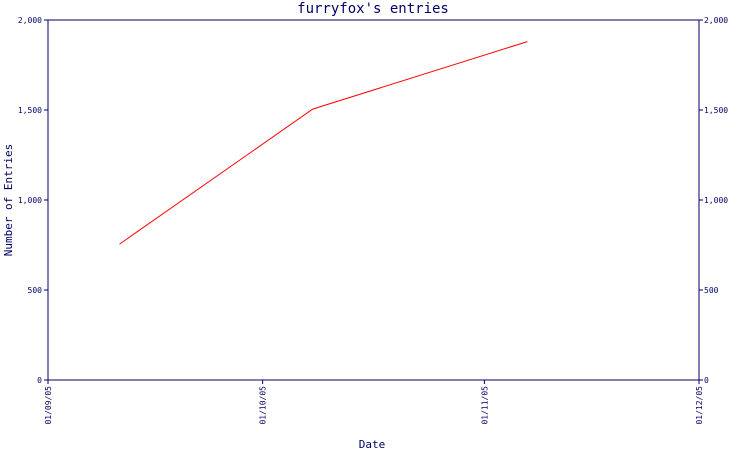  Describe the element at coordinates (30, 200) in the screenshot. I see `y-tick-label-left: 1,000` at that location.